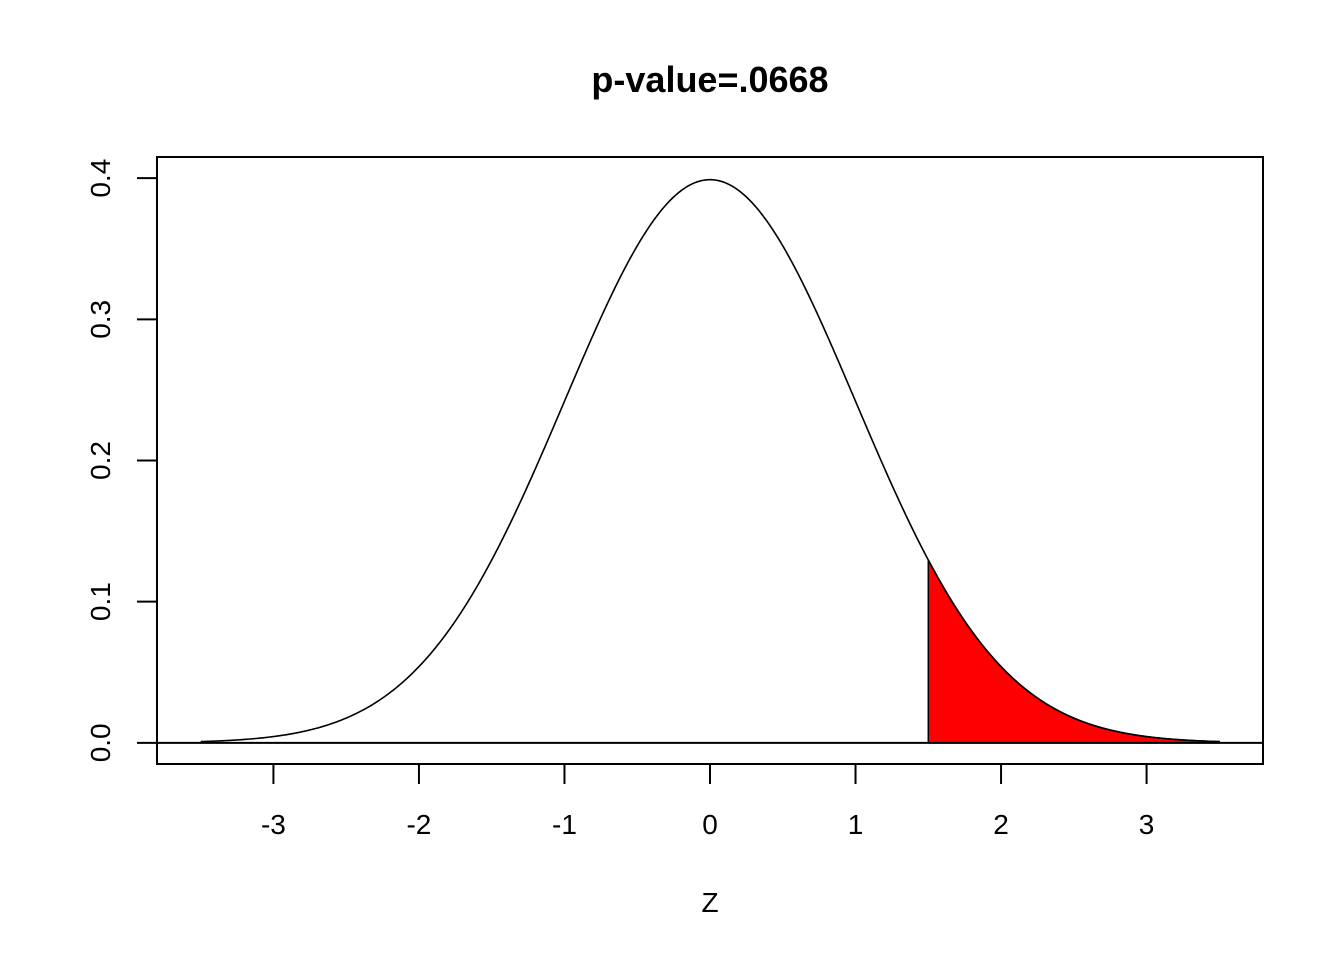 The height and width of the screenshot is (960, 1344). I want to click on x-tick-label: 0, so click(710, 824).